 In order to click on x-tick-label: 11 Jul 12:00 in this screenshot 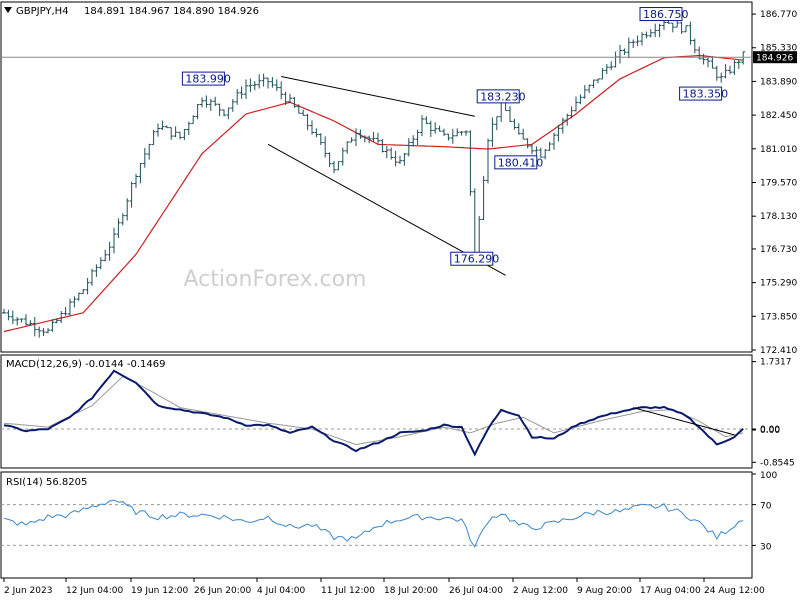, I will do `click(348, 591)`.